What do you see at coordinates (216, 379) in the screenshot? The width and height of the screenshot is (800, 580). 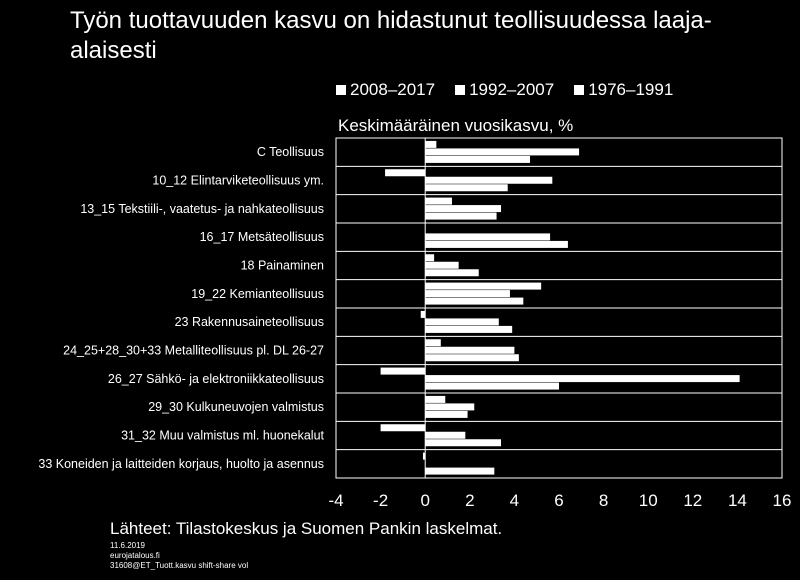 I see `category-label: 26_27 Sähkö- ja elektroniikkateollisuus` at bounding box center [216, 379].